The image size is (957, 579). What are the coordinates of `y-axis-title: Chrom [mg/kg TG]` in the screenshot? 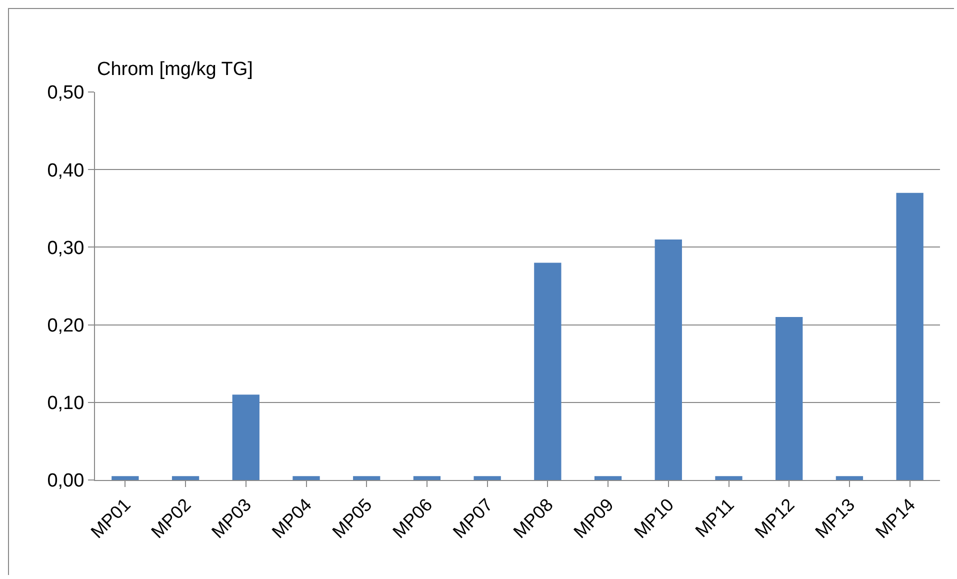 It's located at (175, 69).